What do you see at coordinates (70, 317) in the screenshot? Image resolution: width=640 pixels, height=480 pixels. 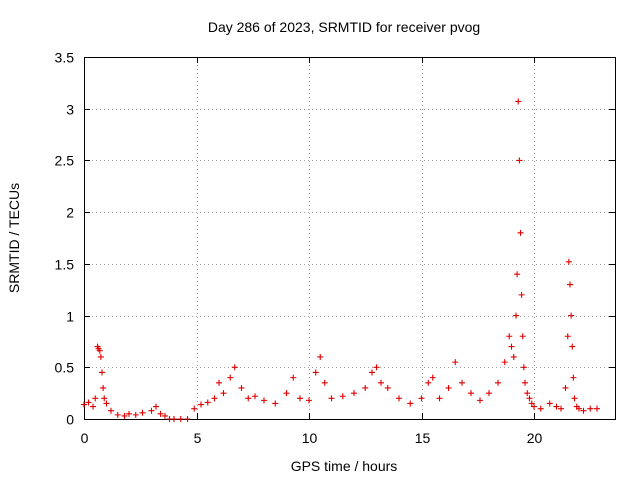 I see `y-tick-label: 1` at bounding box center [70, 317].